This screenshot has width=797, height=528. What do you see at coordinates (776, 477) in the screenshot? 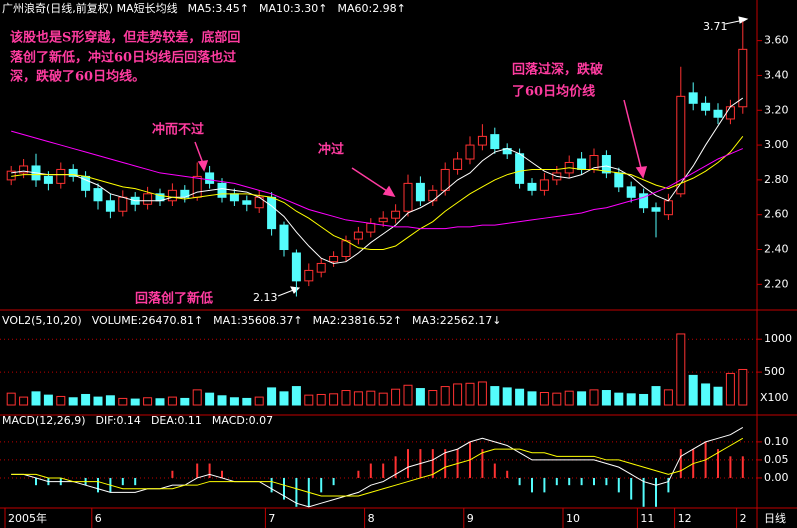
I see `y-tick-label: 0.00` at bounding box center [776, 477].